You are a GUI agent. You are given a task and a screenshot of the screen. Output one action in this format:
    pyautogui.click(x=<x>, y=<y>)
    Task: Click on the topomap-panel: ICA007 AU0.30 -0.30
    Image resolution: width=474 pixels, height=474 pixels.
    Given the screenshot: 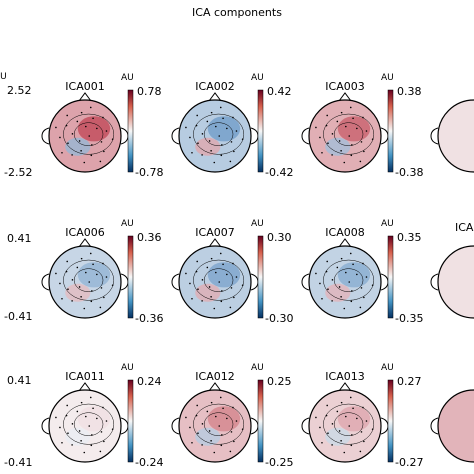 What is the action you would take?
    pyautogui.click(x=232, y=272)
    